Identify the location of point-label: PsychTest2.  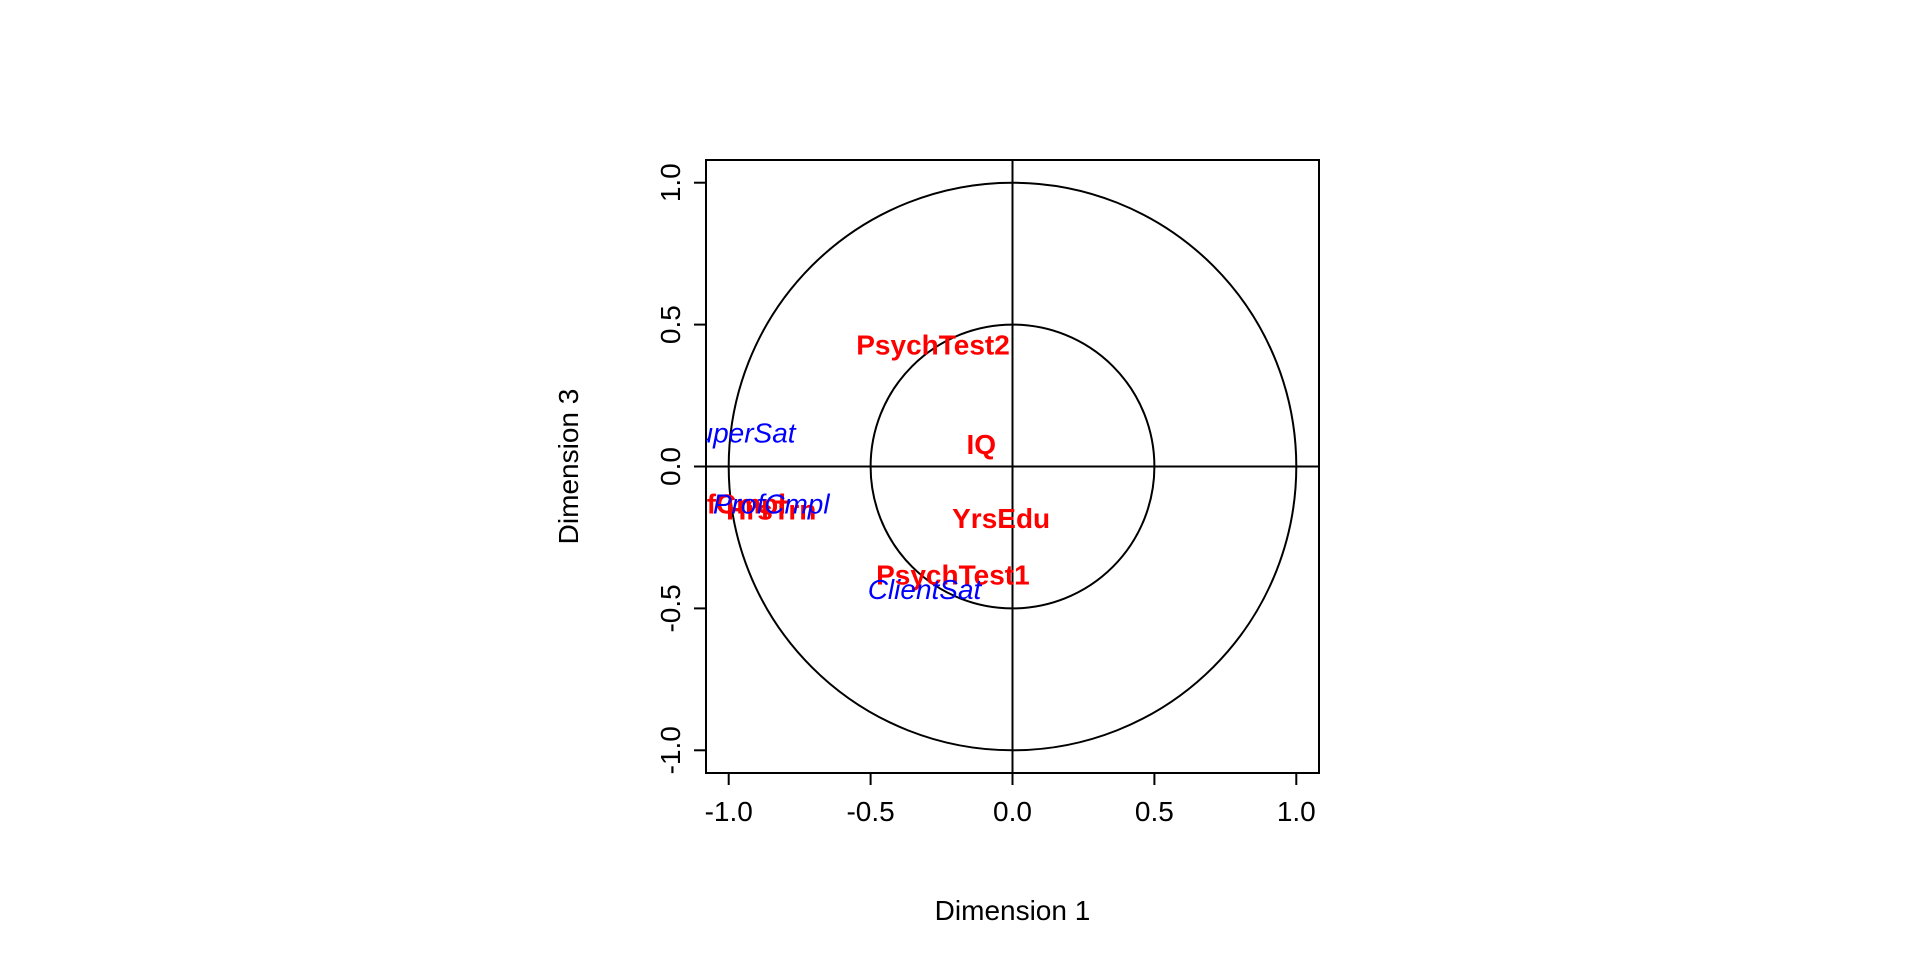
(933, 345).